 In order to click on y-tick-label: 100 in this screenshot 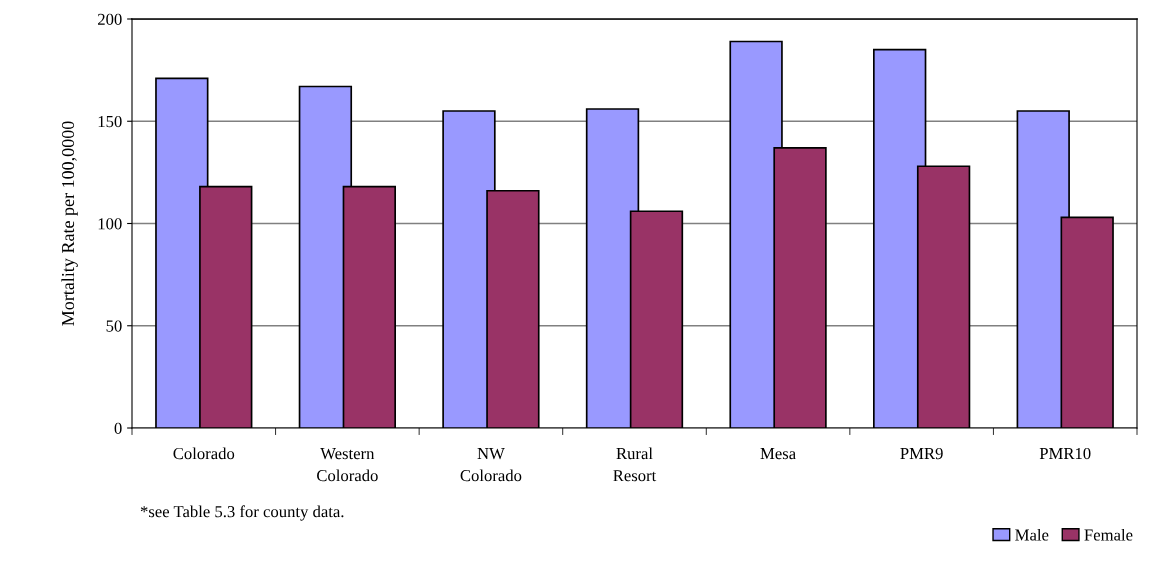, I will do `click(110, 224)`.